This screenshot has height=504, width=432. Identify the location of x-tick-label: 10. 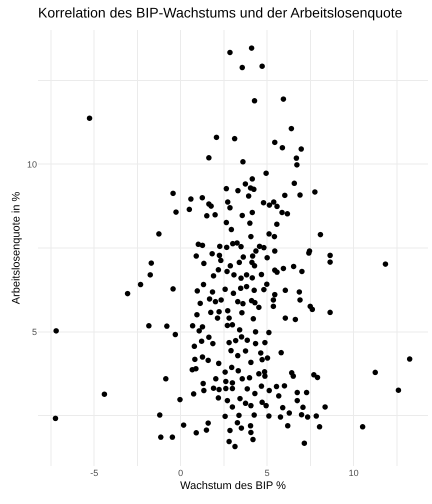
(353, 473).